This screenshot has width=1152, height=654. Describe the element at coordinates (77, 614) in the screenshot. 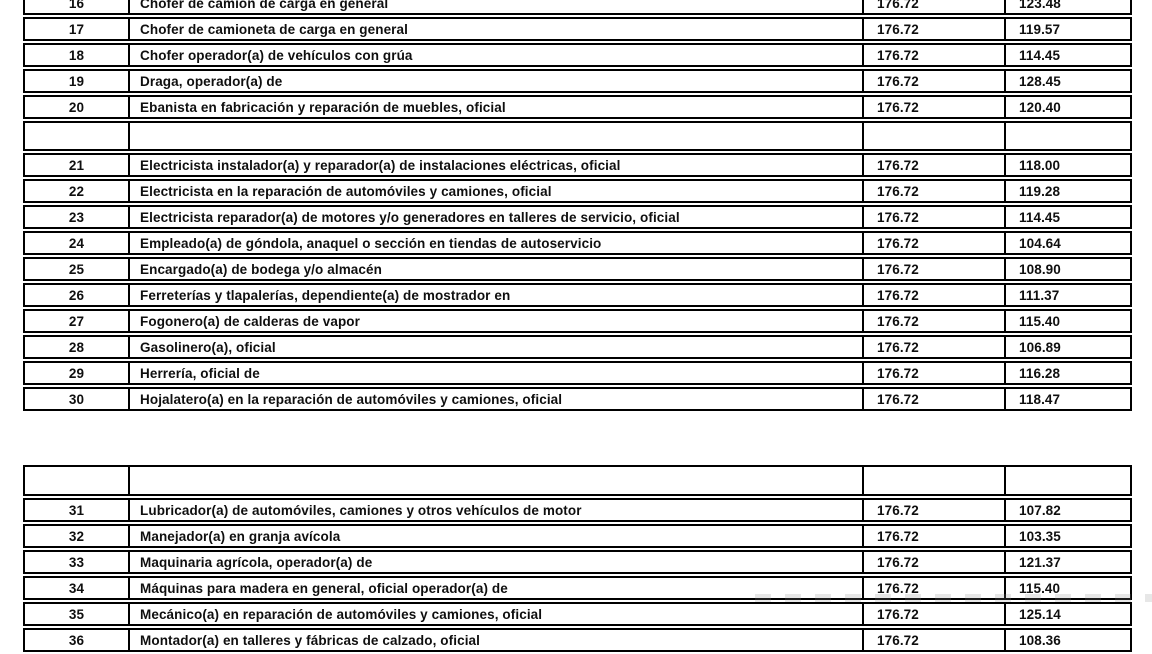

I see `row-number-cell: 35` at that location.